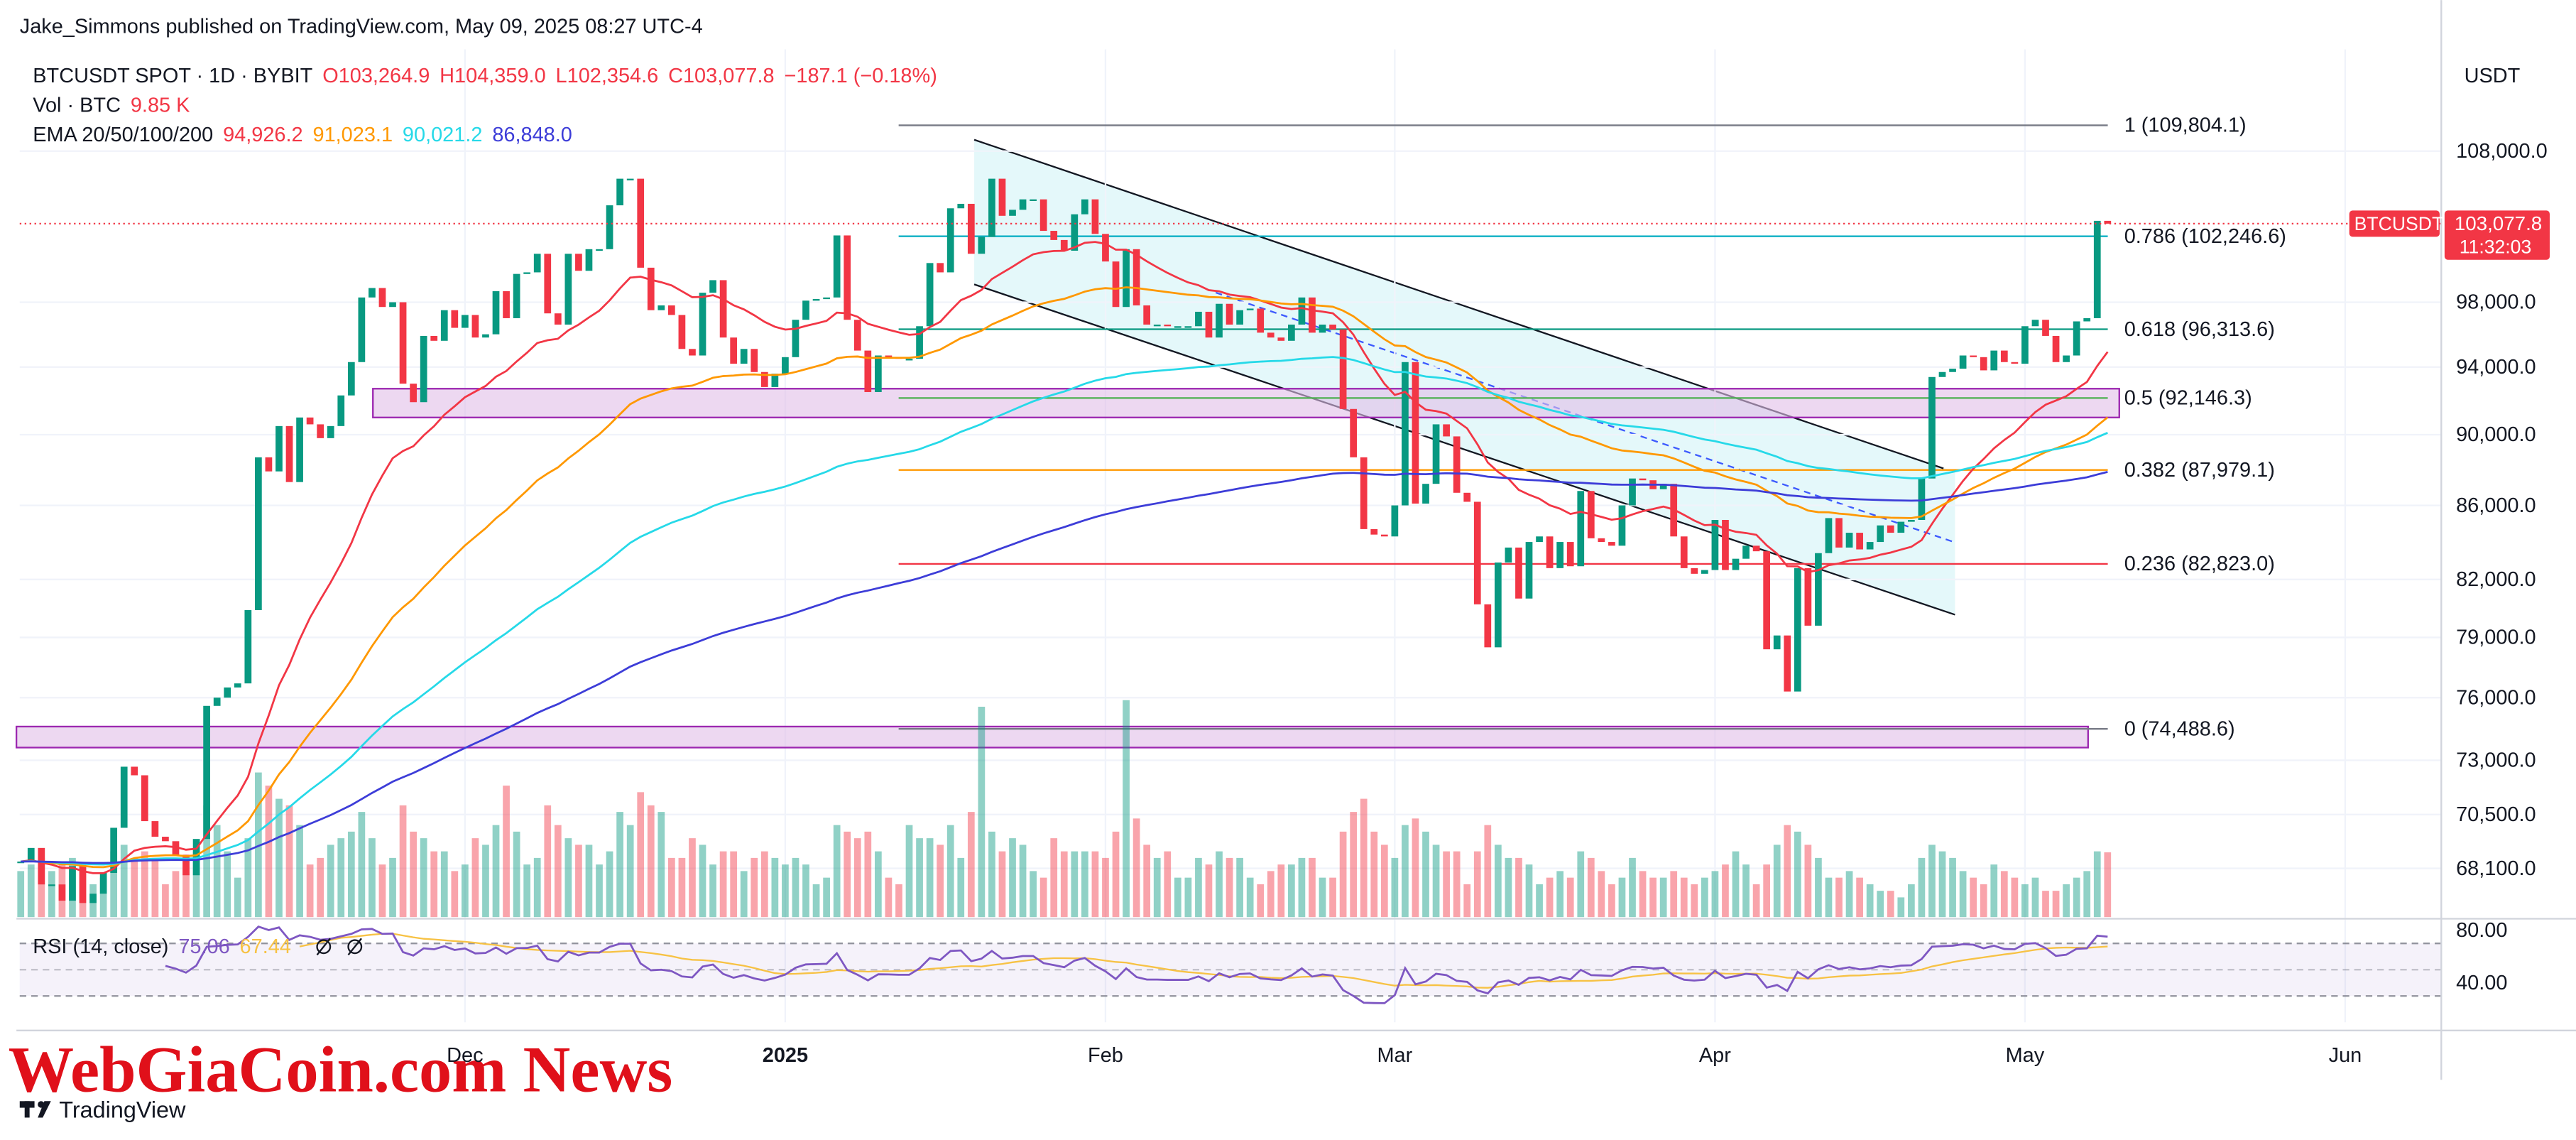  Describe the element at coordinates (2199, 470) in the screenshot. I see `fib-label: 0.382 (87,979.1)` at that location.